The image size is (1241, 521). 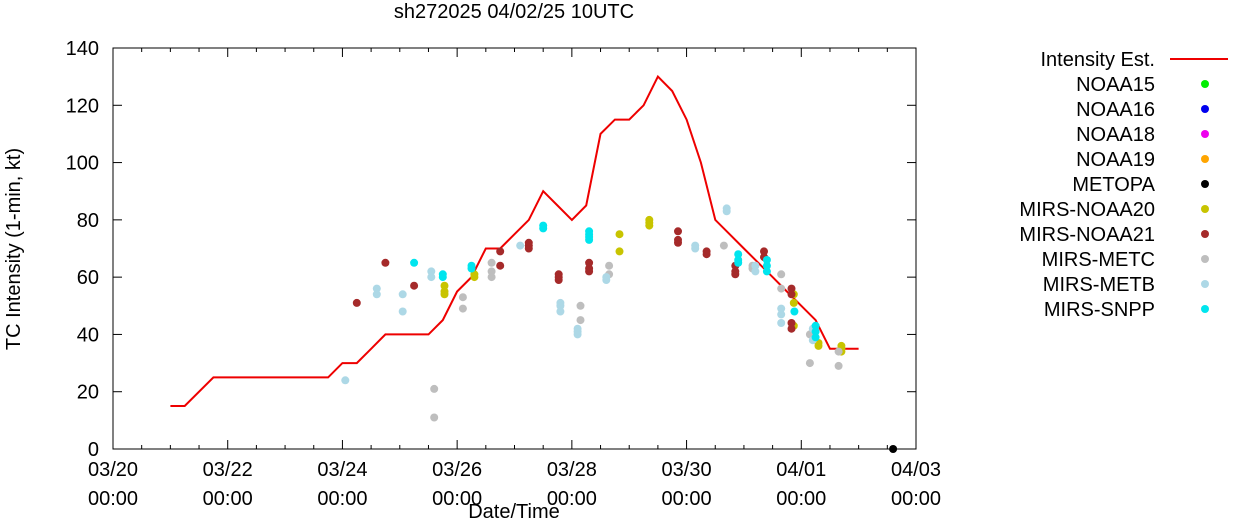 I want to click on y-tick-label: 80, so click(x=88, y=221).